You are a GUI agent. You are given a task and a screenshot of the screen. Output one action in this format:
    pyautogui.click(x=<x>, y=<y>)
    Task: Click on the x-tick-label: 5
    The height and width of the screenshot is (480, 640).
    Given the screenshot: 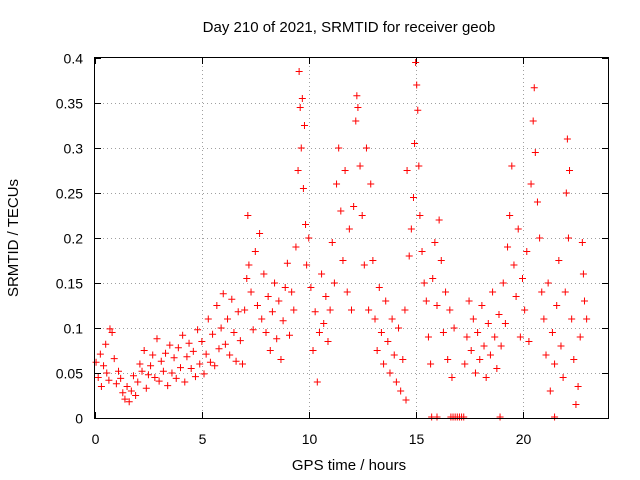 What is the action you would take?
    pyautogui.click(x=203, y=439)
    